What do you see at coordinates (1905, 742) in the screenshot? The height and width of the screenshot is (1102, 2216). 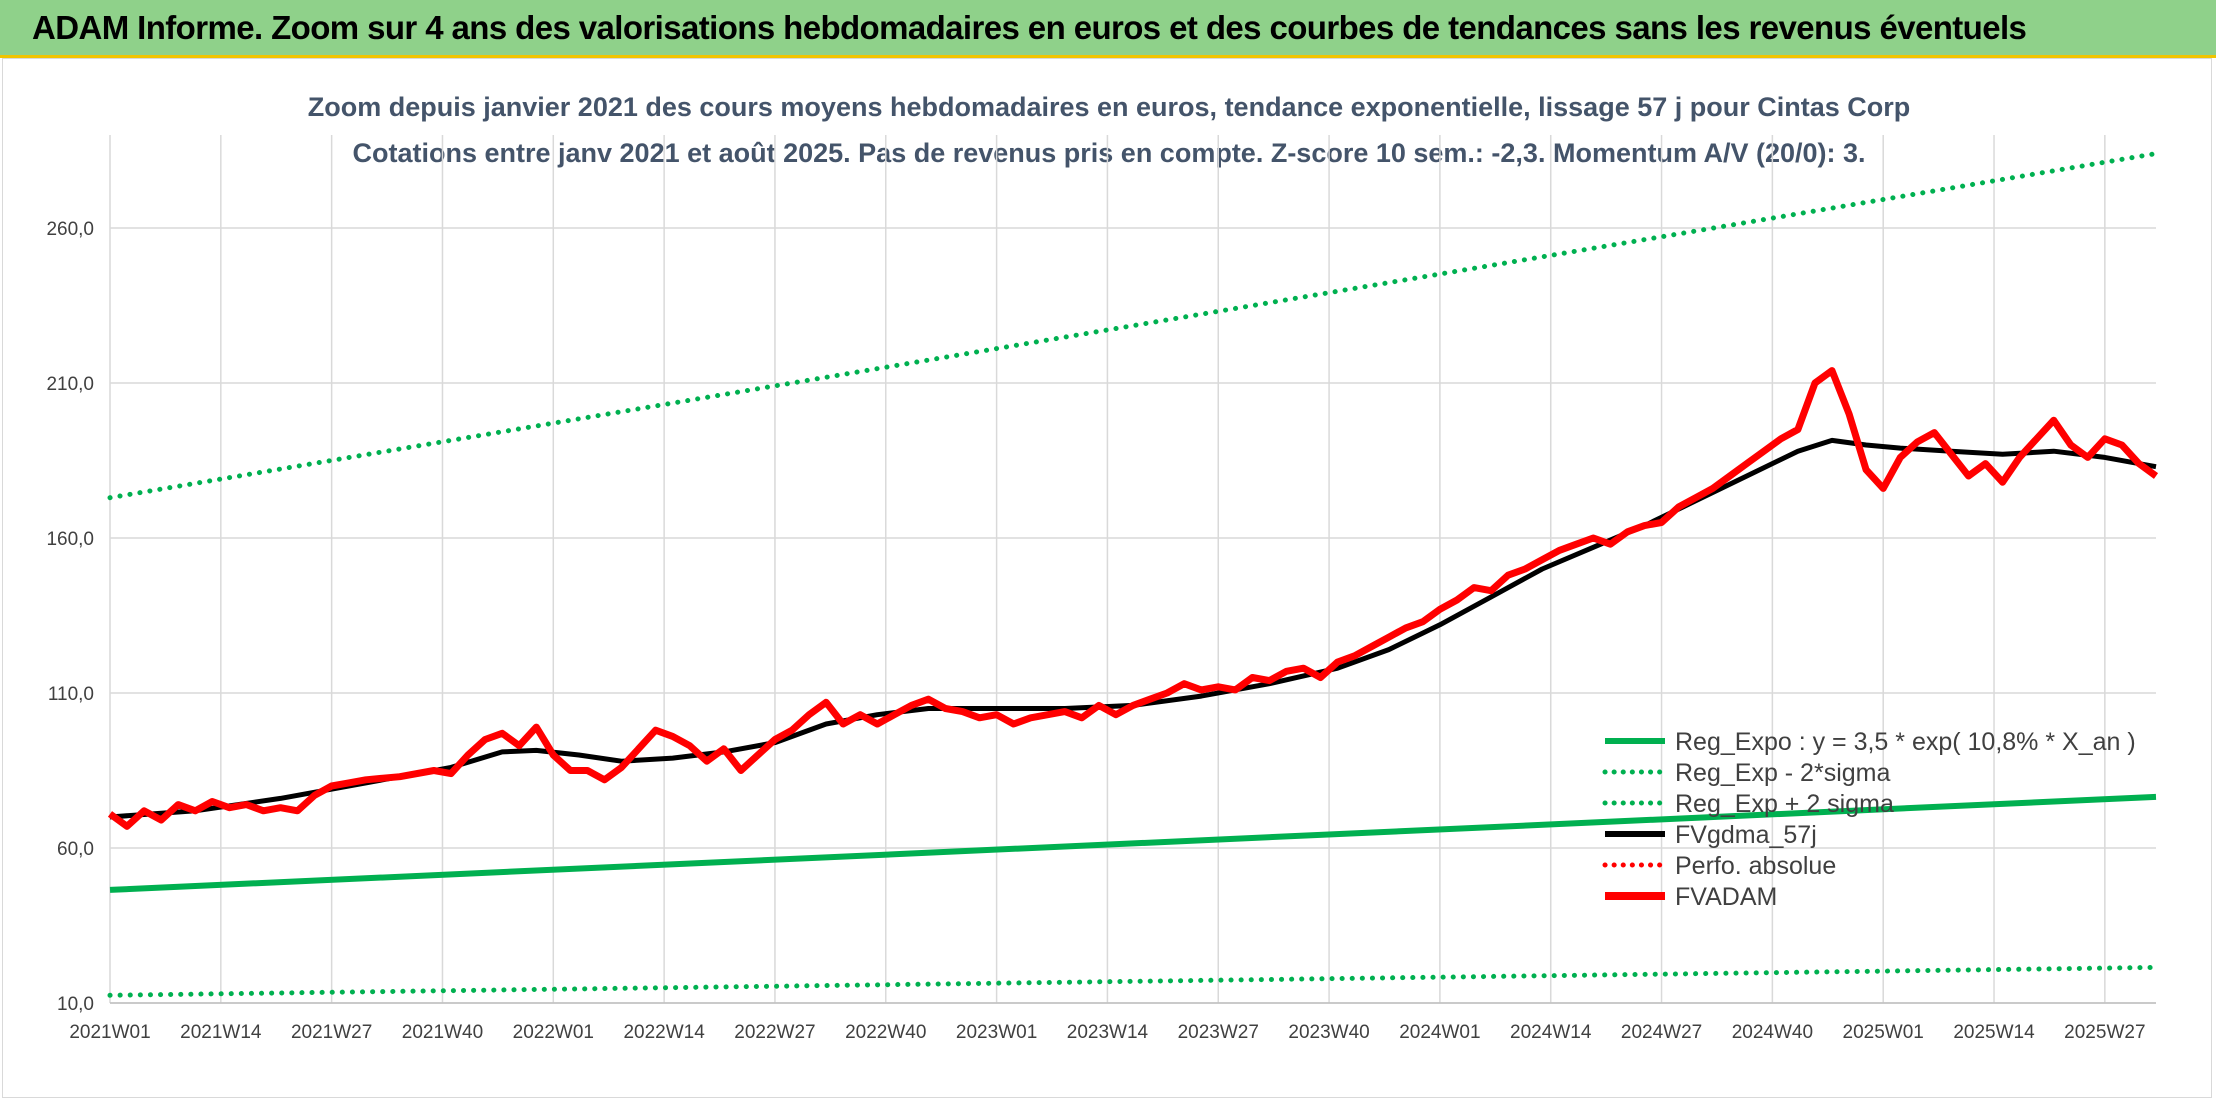 I see `legend-label: Reg_Expo : y = 3,5 * exp( 10,8% * X_an )` at bounding box center [1905, 742].